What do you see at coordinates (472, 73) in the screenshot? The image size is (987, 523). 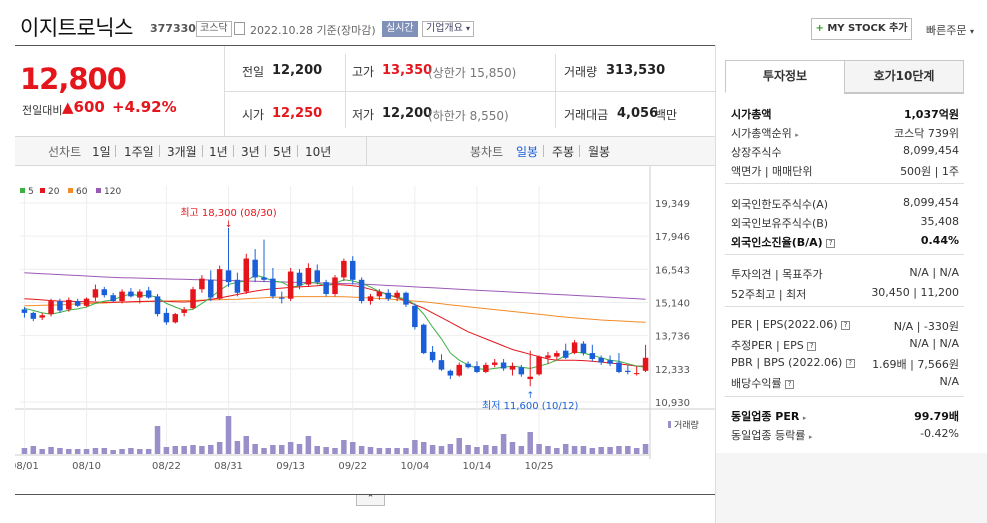 I see `upper-limit: (상한가 15,850)` at bounding box center [472, 73].